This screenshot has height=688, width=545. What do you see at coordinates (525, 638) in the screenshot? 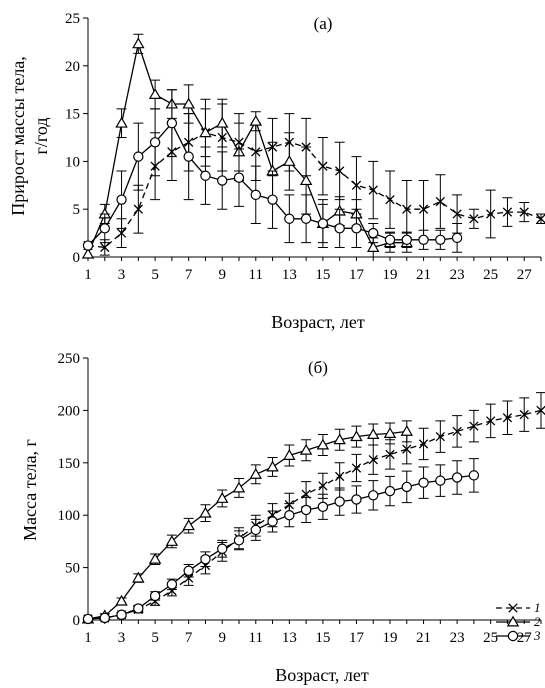
I see `panel-b-xtick-label-13: 27` at bounding box center [525, 638].